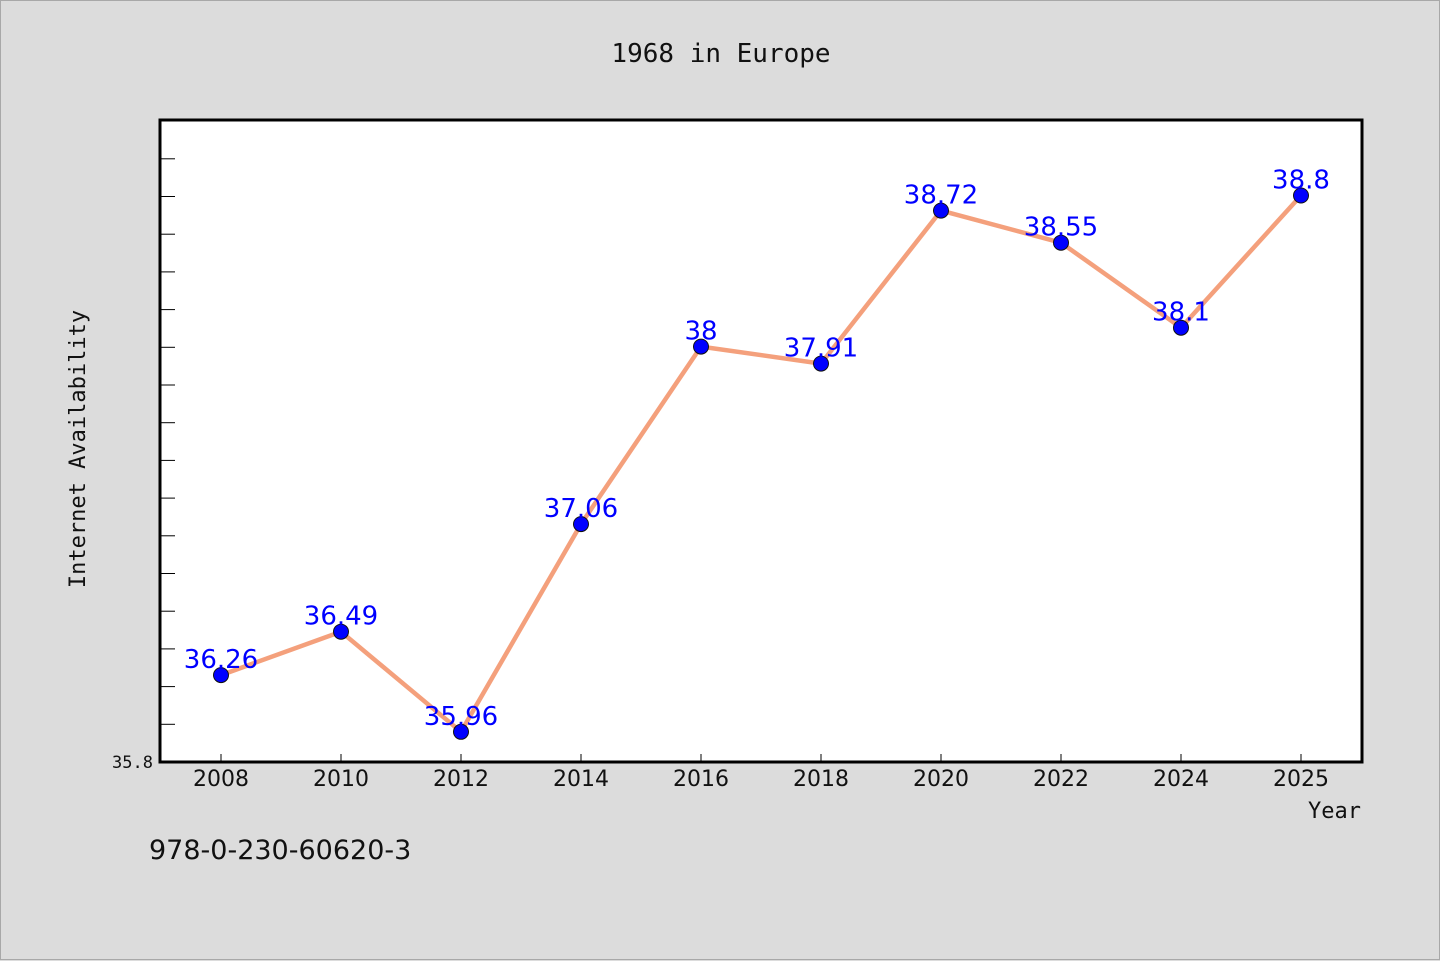 Image resolution: width=1440 pixels, height=961 pixels. I want to click on x-tick-label: 2010, so click(341, 779).